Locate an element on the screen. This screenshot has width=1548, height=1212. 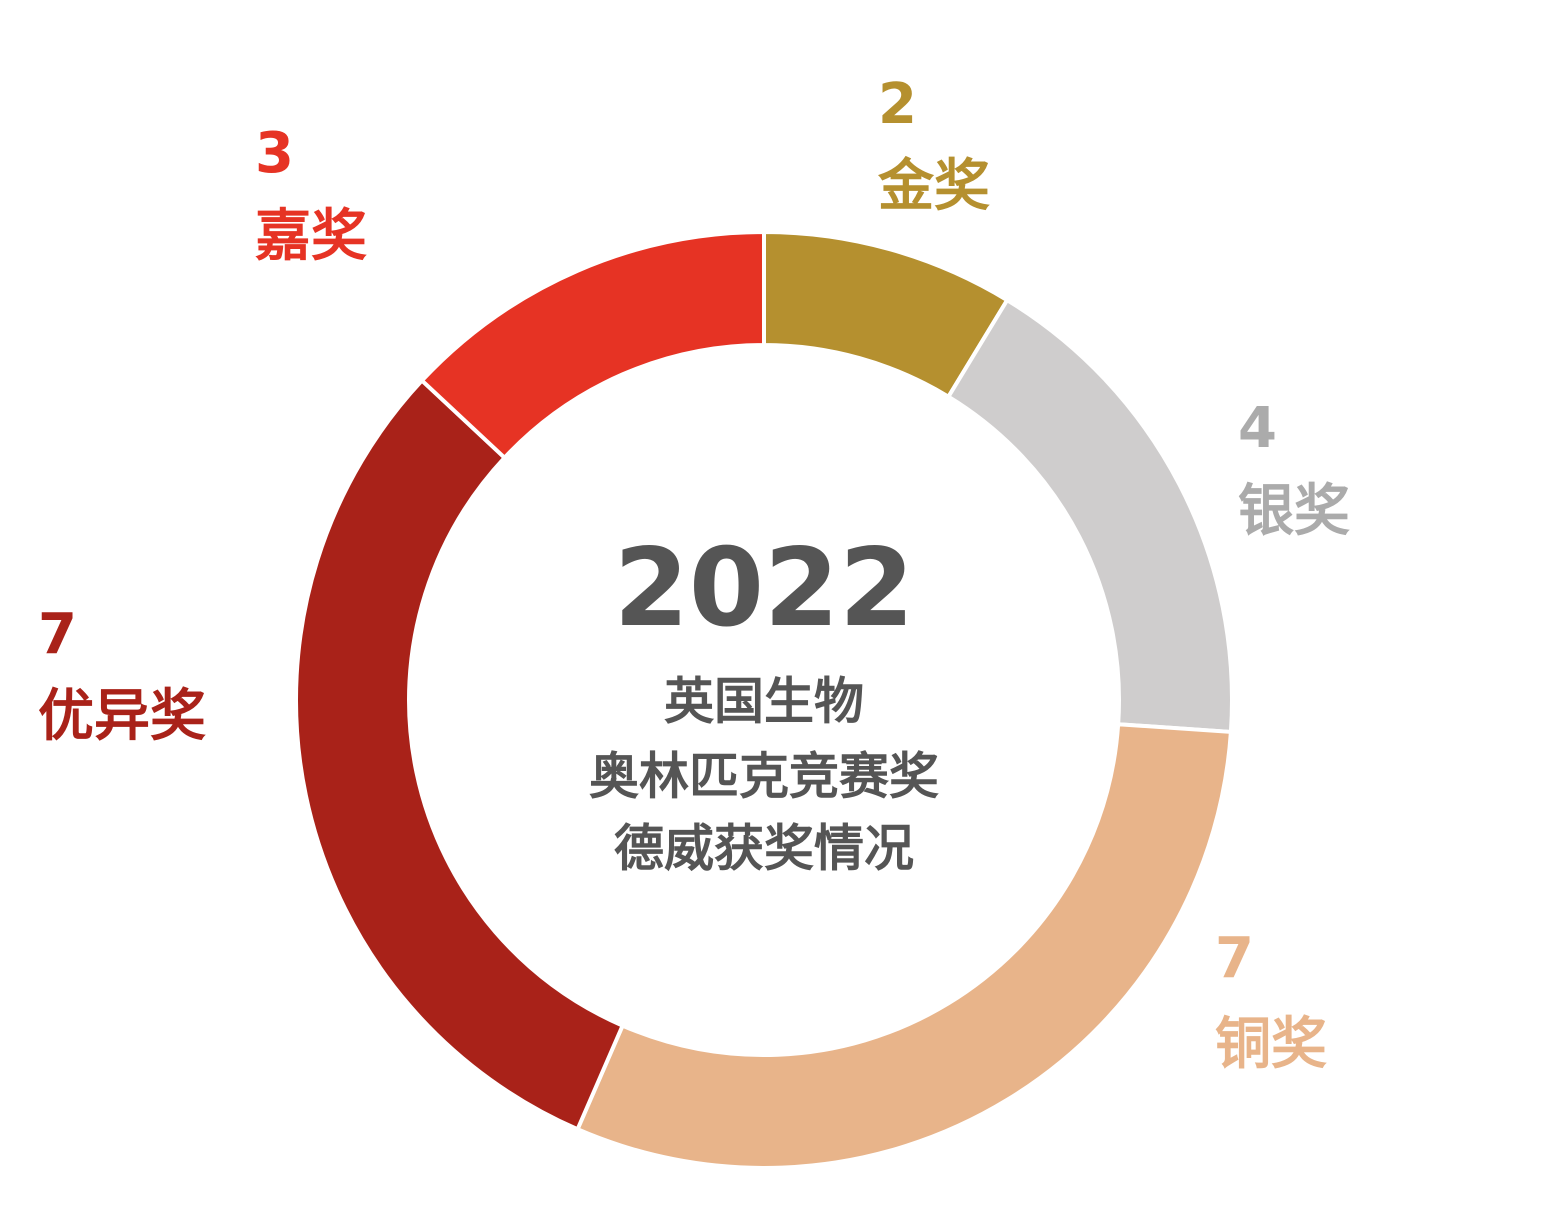
value-label: 3 is located at coordinates (274, 153).